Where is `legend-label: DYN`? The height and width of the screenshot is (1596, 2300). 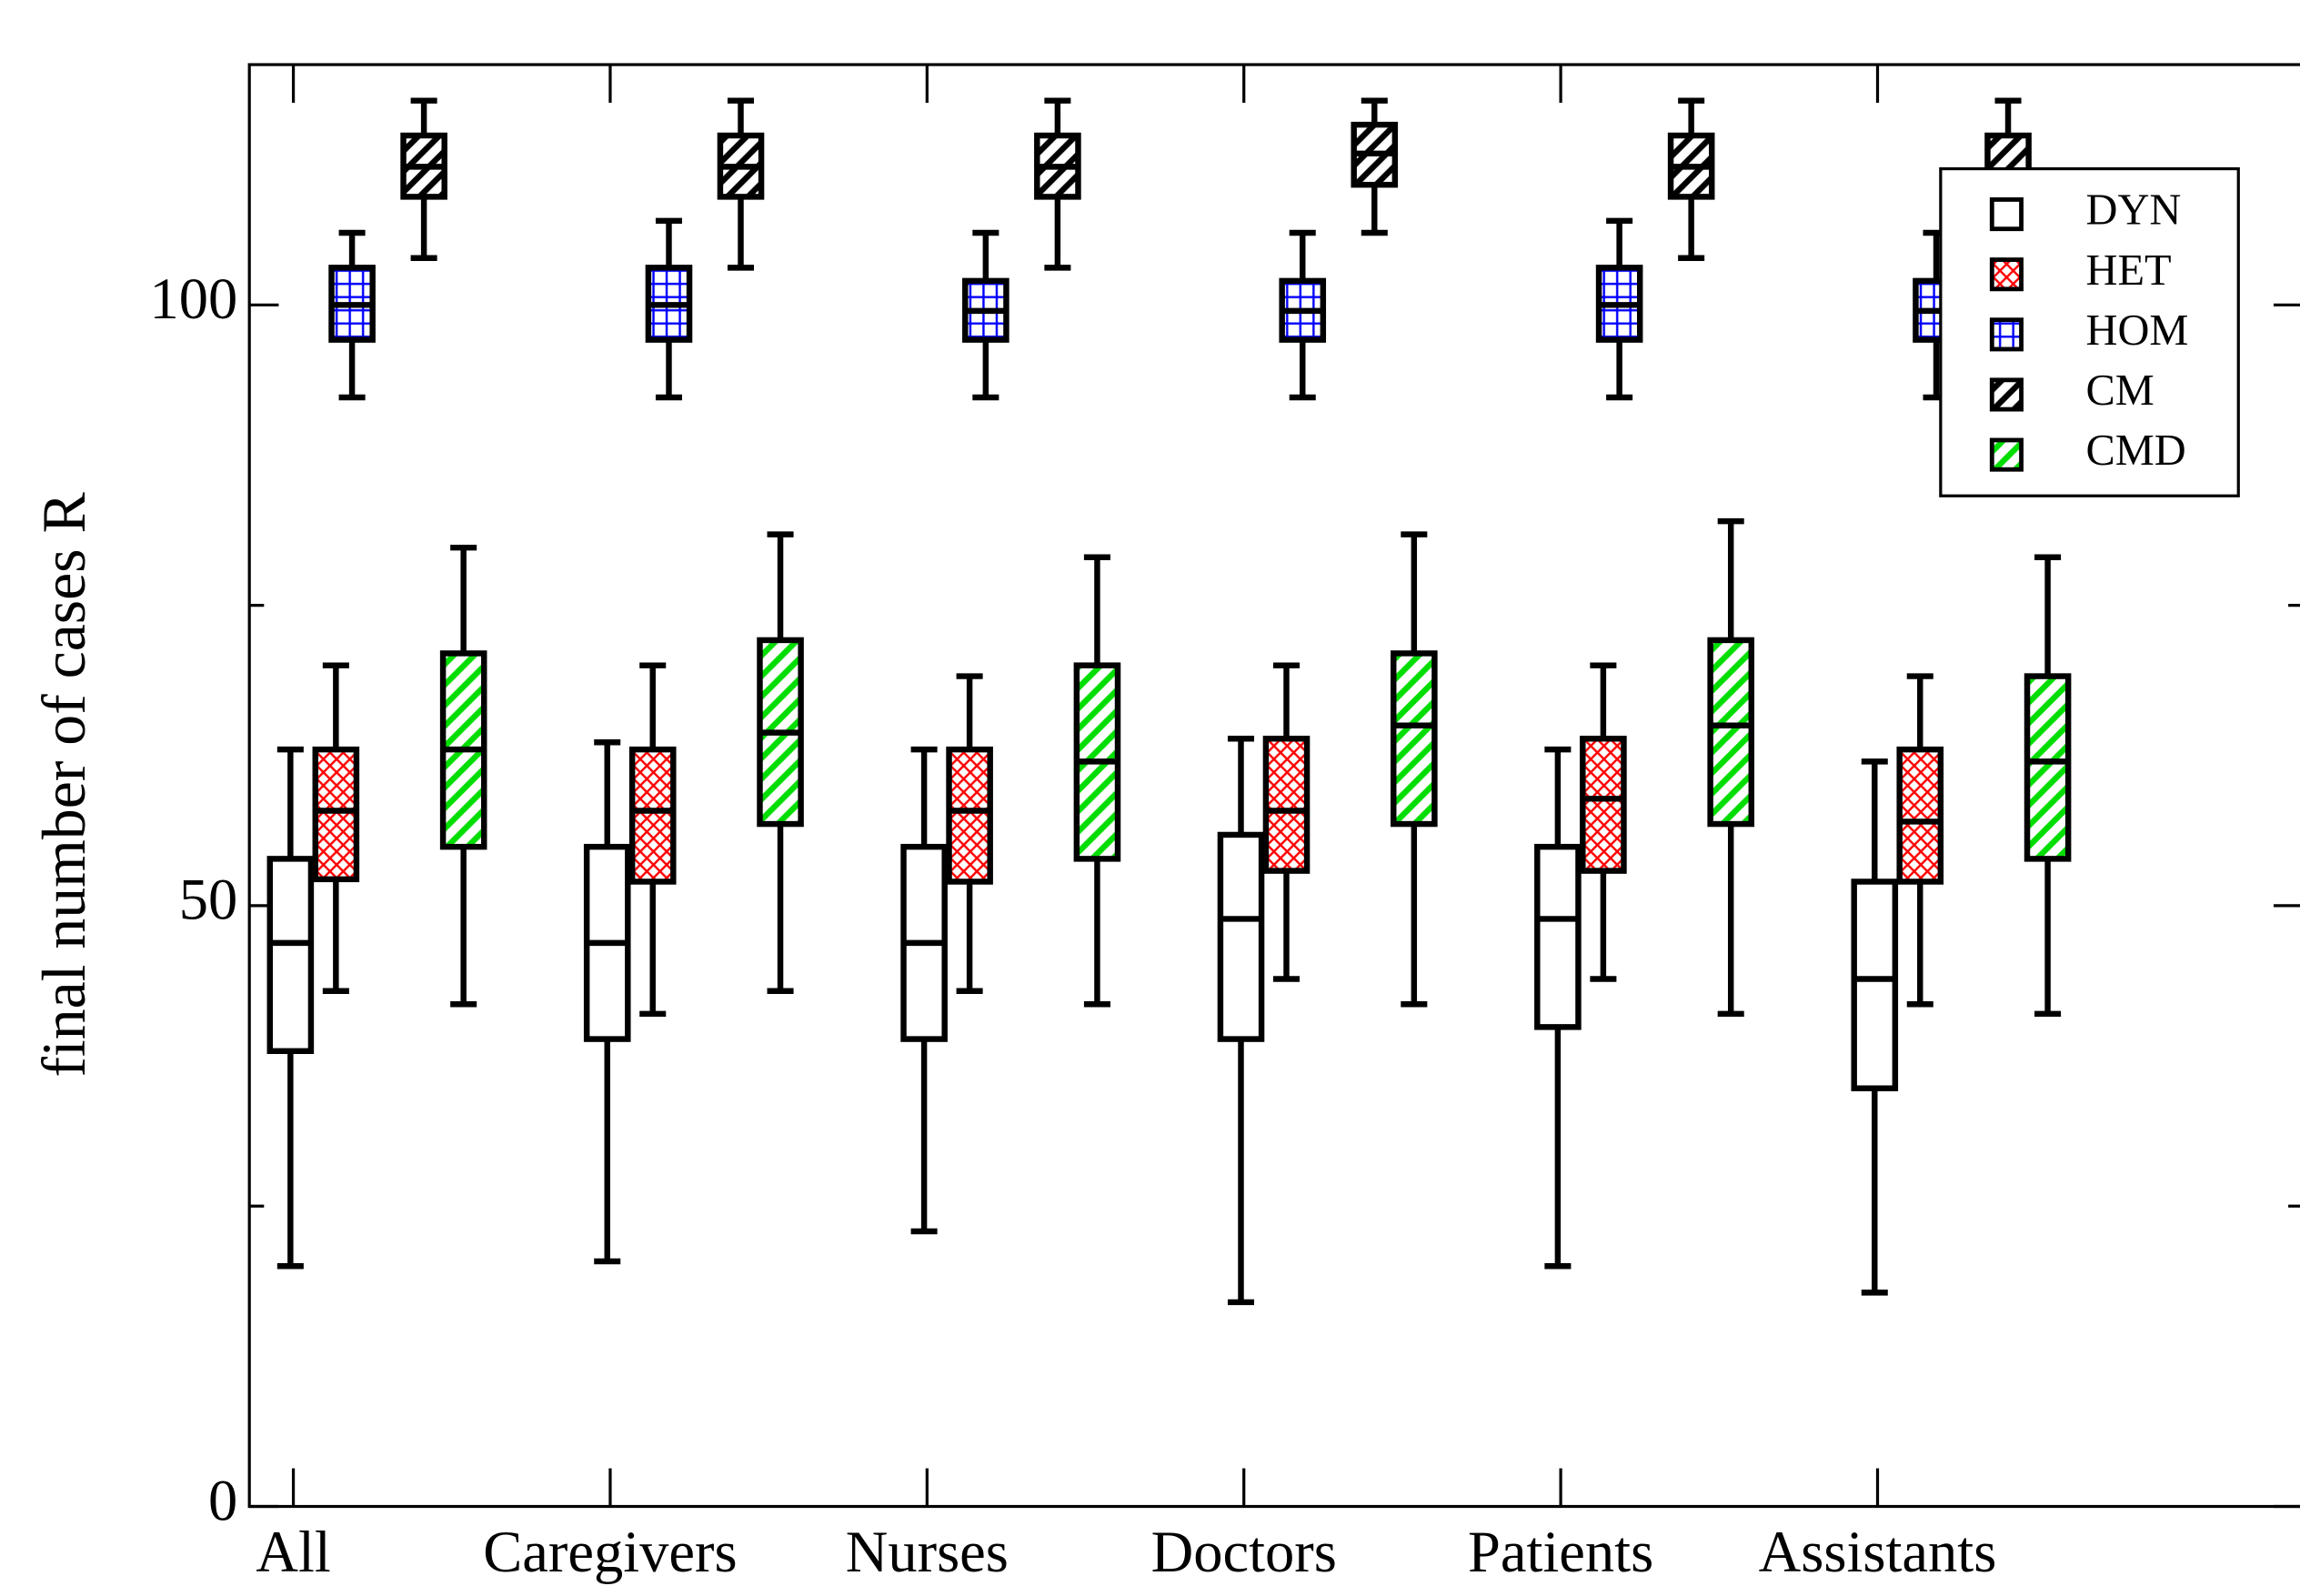 legend-label: DYN is located at coordinates (2134, 210).